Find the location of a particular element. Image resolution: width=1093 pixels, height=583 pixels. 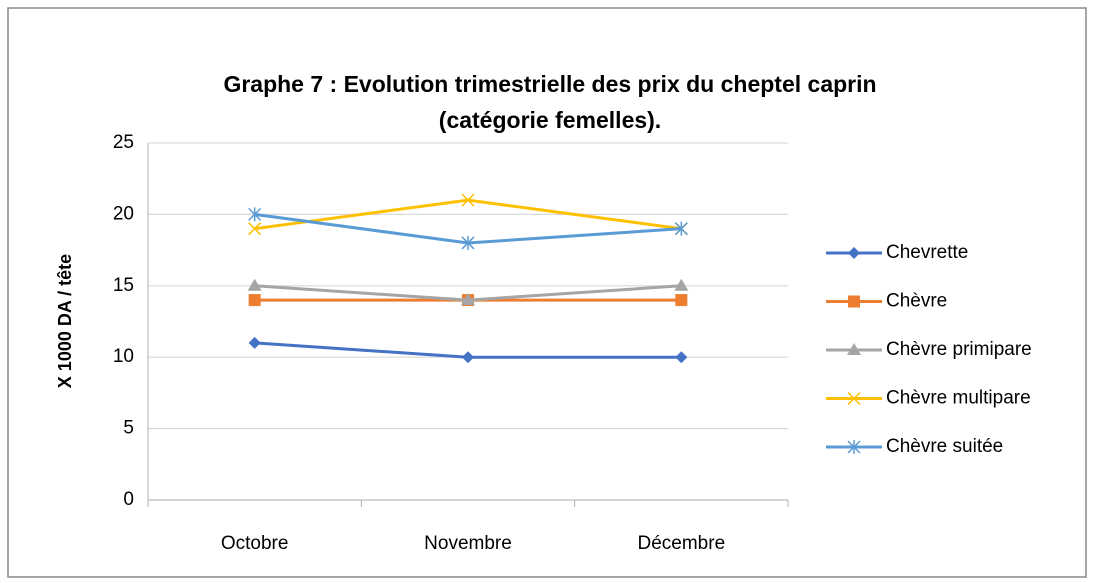

y-tick-label: 25 is located at coordinates (123, 142).